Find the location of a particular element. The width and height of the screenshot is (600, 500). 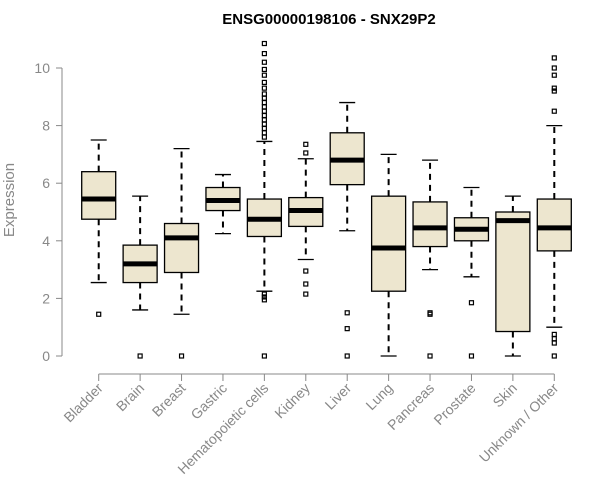

x-tick-label: Prostate is located at coordinates (454, 404).